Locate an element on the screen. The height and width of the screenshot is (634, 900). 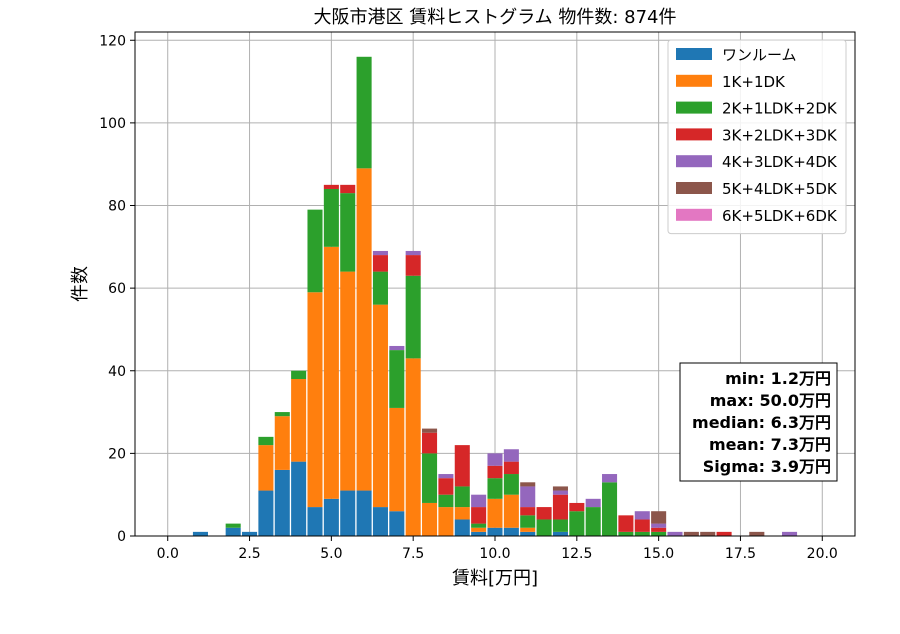
x-tick-label: 0.0 is located at coordinates (168, 554).